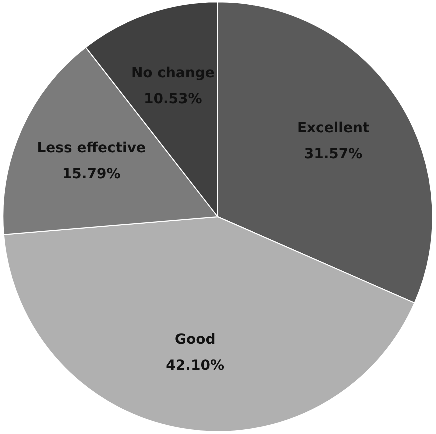  What do you see at coordinates (195, 340) in the screenshot?
I see `slice-label: Good` at bounding box center [195, 340].